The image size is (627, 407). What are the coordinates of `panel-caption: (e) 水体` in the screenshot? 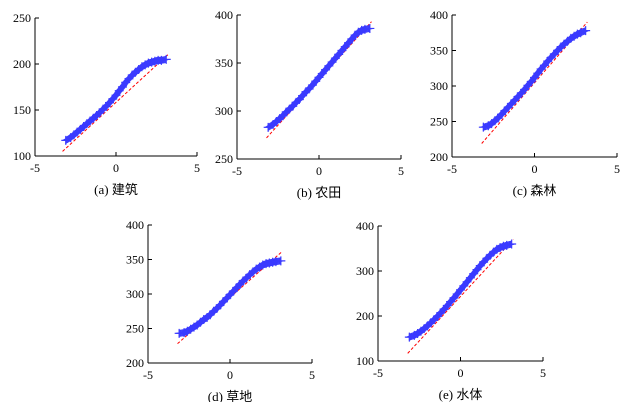 It's located at (461, 394).